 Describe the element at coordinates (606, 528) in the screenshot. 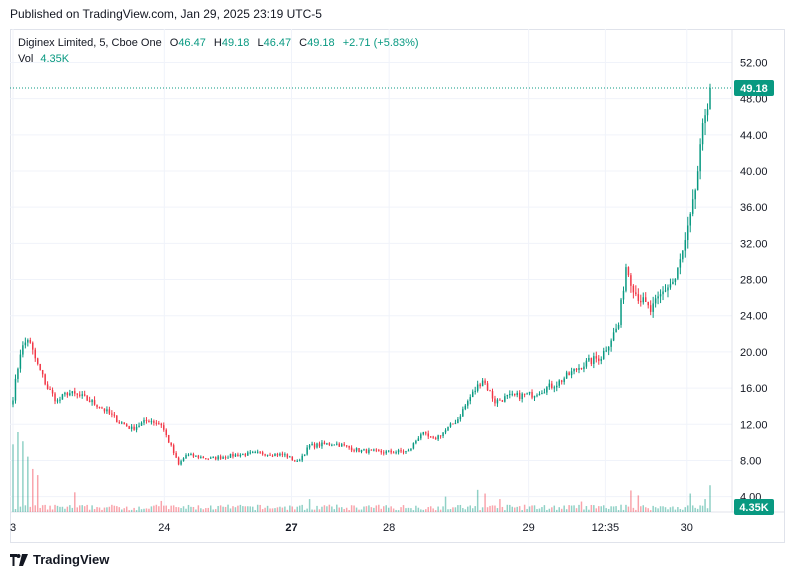

I see `time-tick-label: 12:35` at that location.